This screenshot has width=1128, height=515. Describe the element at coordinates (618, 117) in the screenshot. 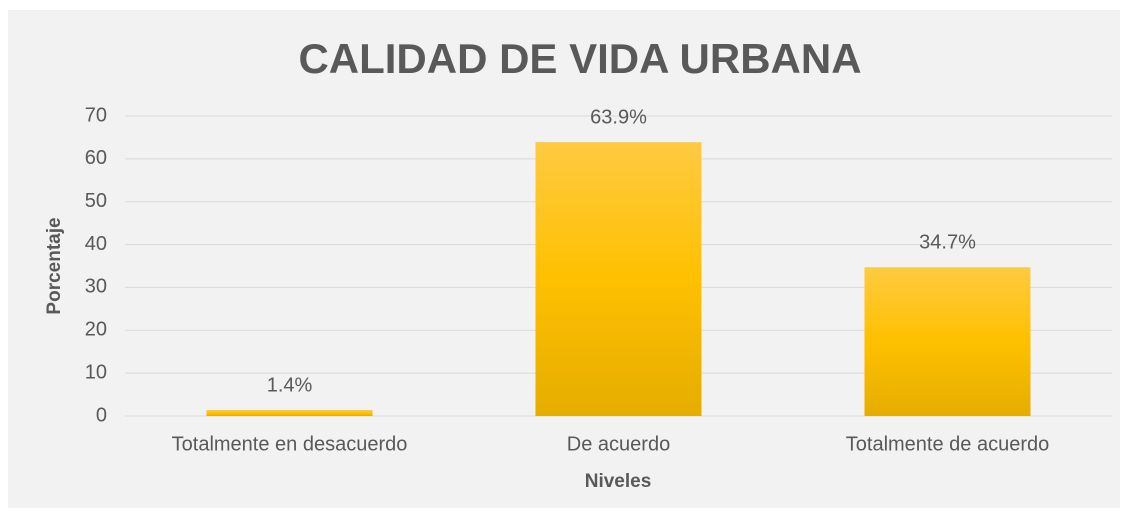

I see `value-label: 63.9%` at that location.